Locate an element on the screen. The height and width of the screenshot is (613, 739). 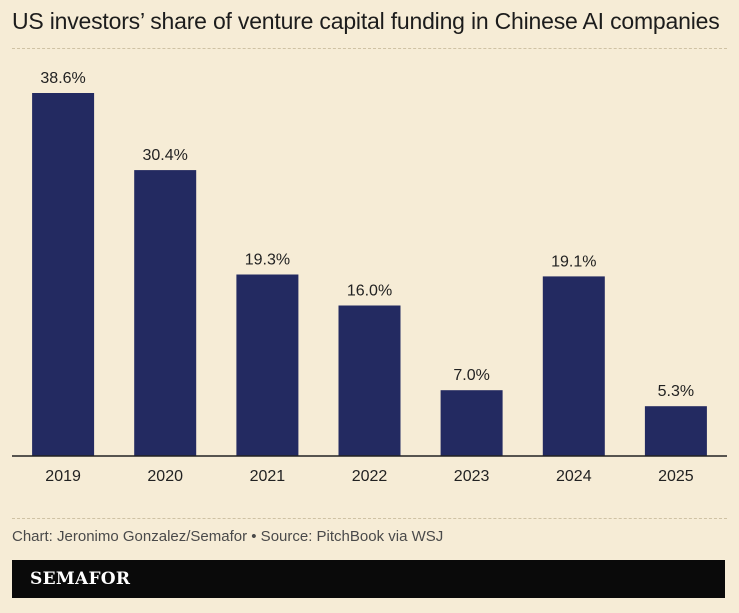
semafor-logo: SEMAFOR is located at coordinates (80, 579).